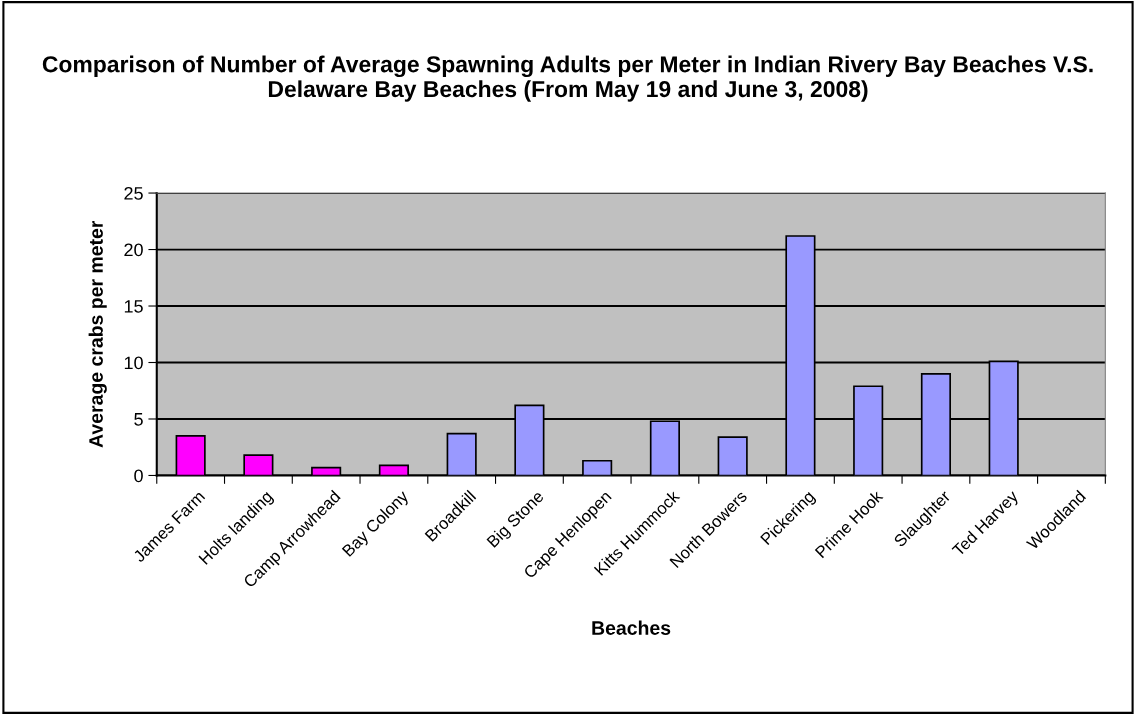 This screenshot has width=1136, height=715. Describe the element at coordinates (133, 193) in the screenshot. I see `y-tick-label: 25` at that location.